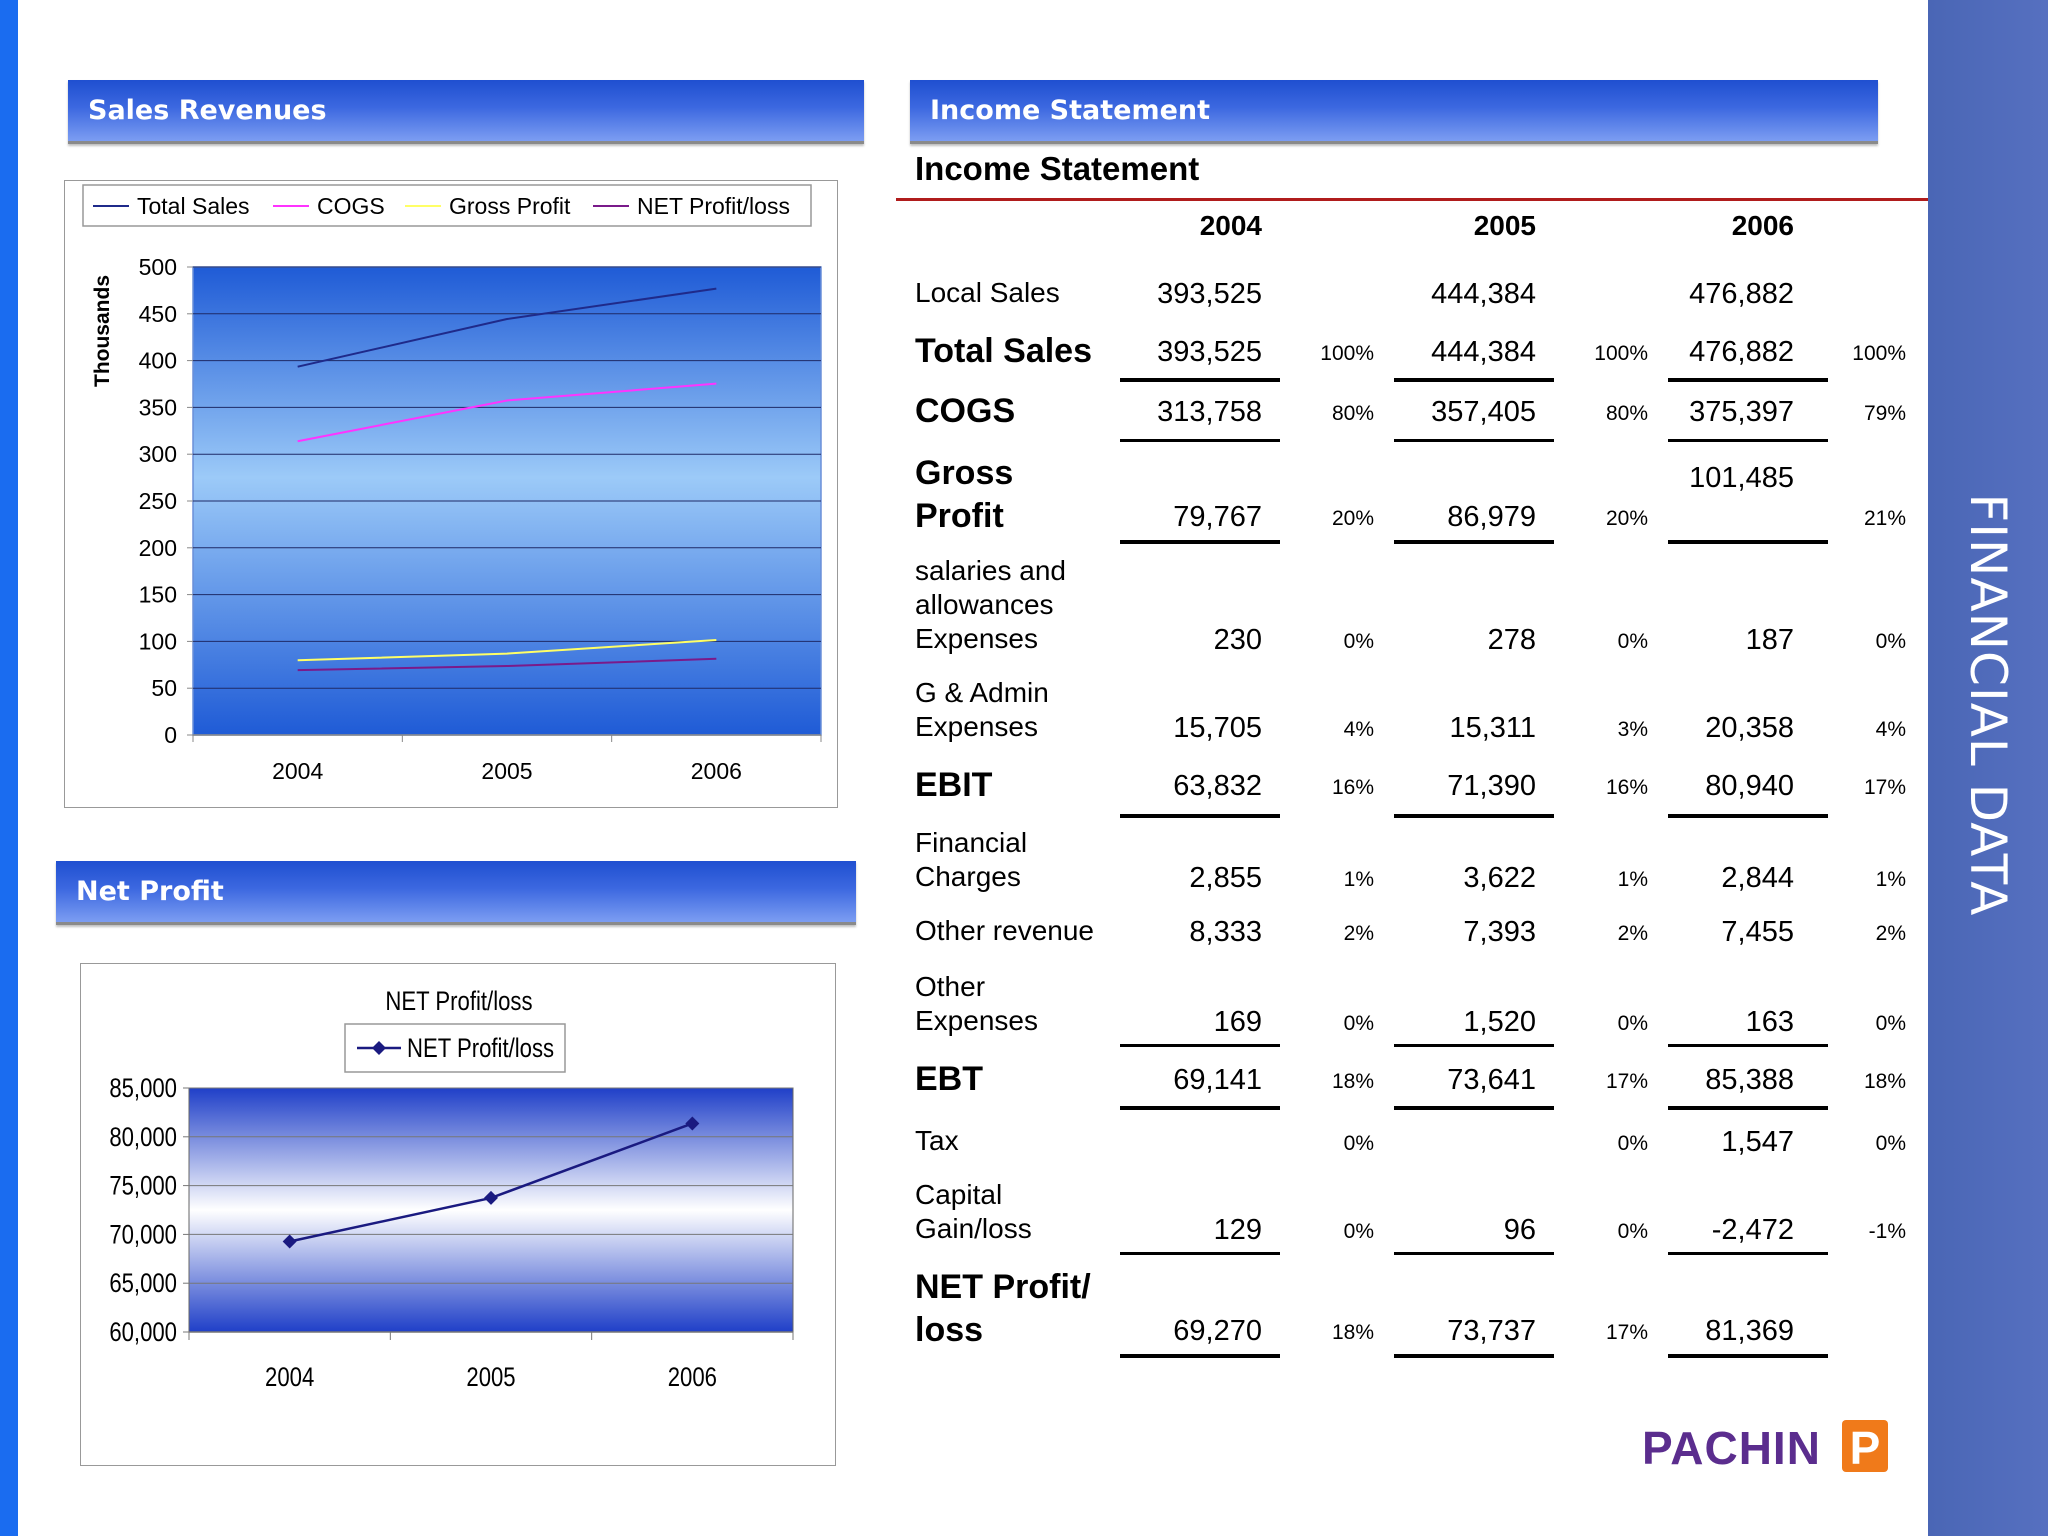 This screenshot has width=2048, height=1536. What do you see at coordinates (490, 1378) in the screenshot?
I see `x-tick-label: 2005` at bounding box center [490, 1378].